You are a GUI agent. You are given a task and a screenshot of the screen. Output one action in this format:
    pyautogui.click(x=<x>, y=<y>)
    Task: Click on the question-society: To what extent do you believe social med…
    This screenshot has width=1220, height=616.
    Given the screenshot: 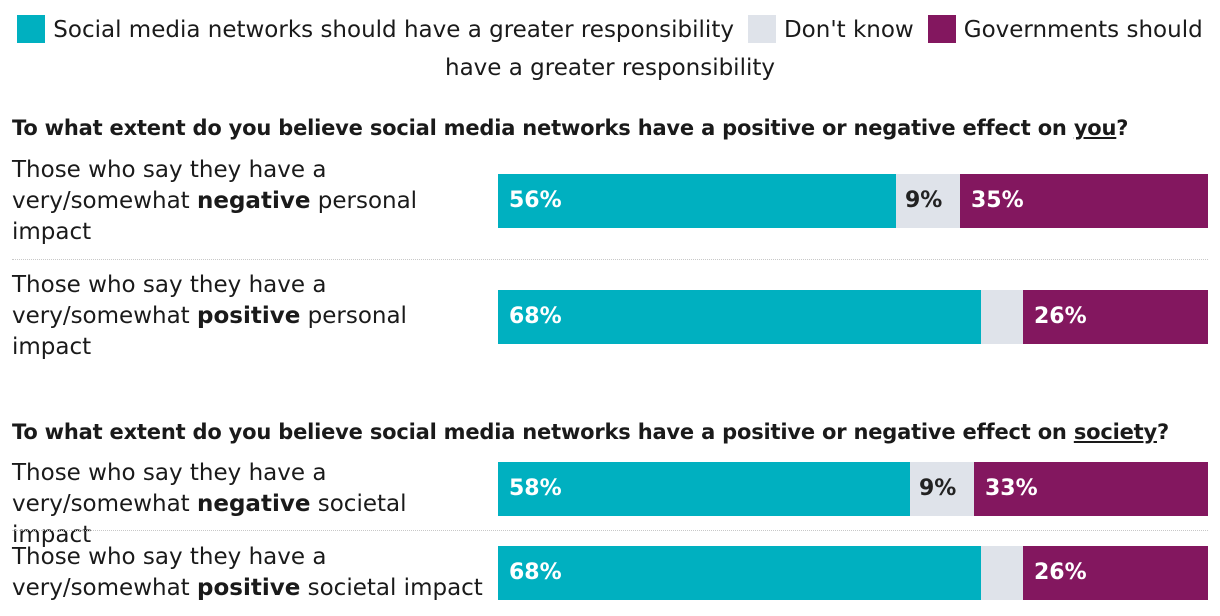 What is the action you would take?
    pyautogui.click(x=590, y=432)
    